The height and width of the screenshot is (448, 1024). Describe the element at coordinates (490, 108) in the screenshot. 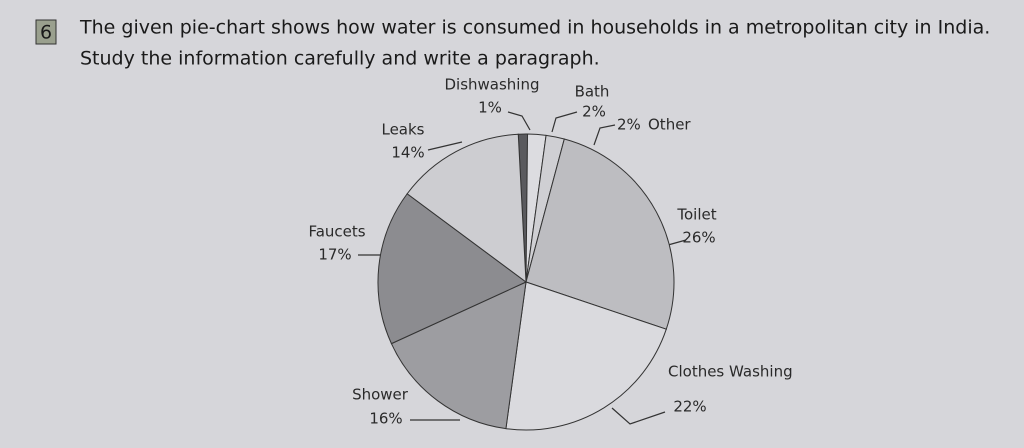

I see `slice-value-label: 1%` at that location.